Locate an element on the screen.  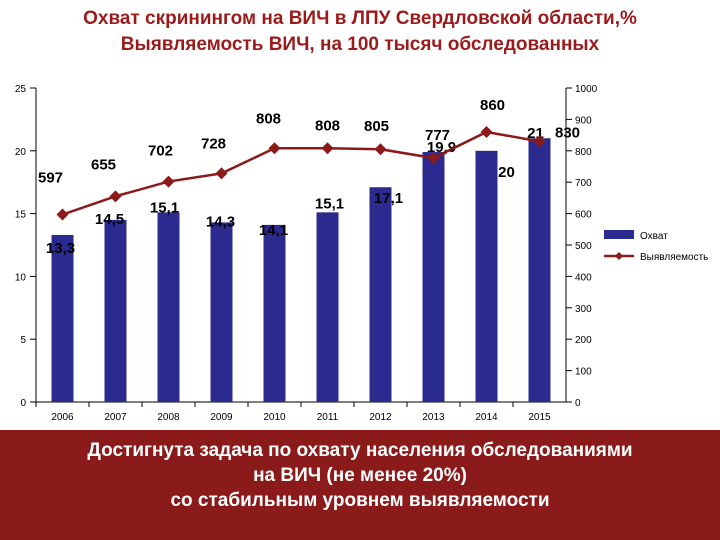
bar-data-label: 17,1 is located at coordinates (388, 198).